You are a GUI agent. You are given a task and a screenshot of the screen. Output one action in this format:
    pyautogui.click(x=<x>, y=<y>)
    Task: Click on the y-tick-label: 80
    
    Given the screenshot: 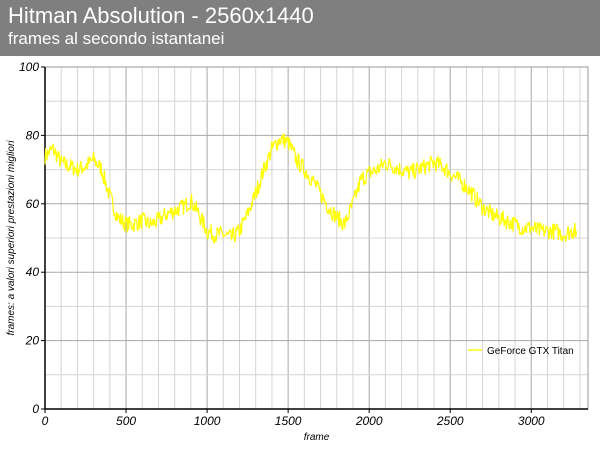 What is the action you would take?
    pyautogui.click(x=33, y=135)
    